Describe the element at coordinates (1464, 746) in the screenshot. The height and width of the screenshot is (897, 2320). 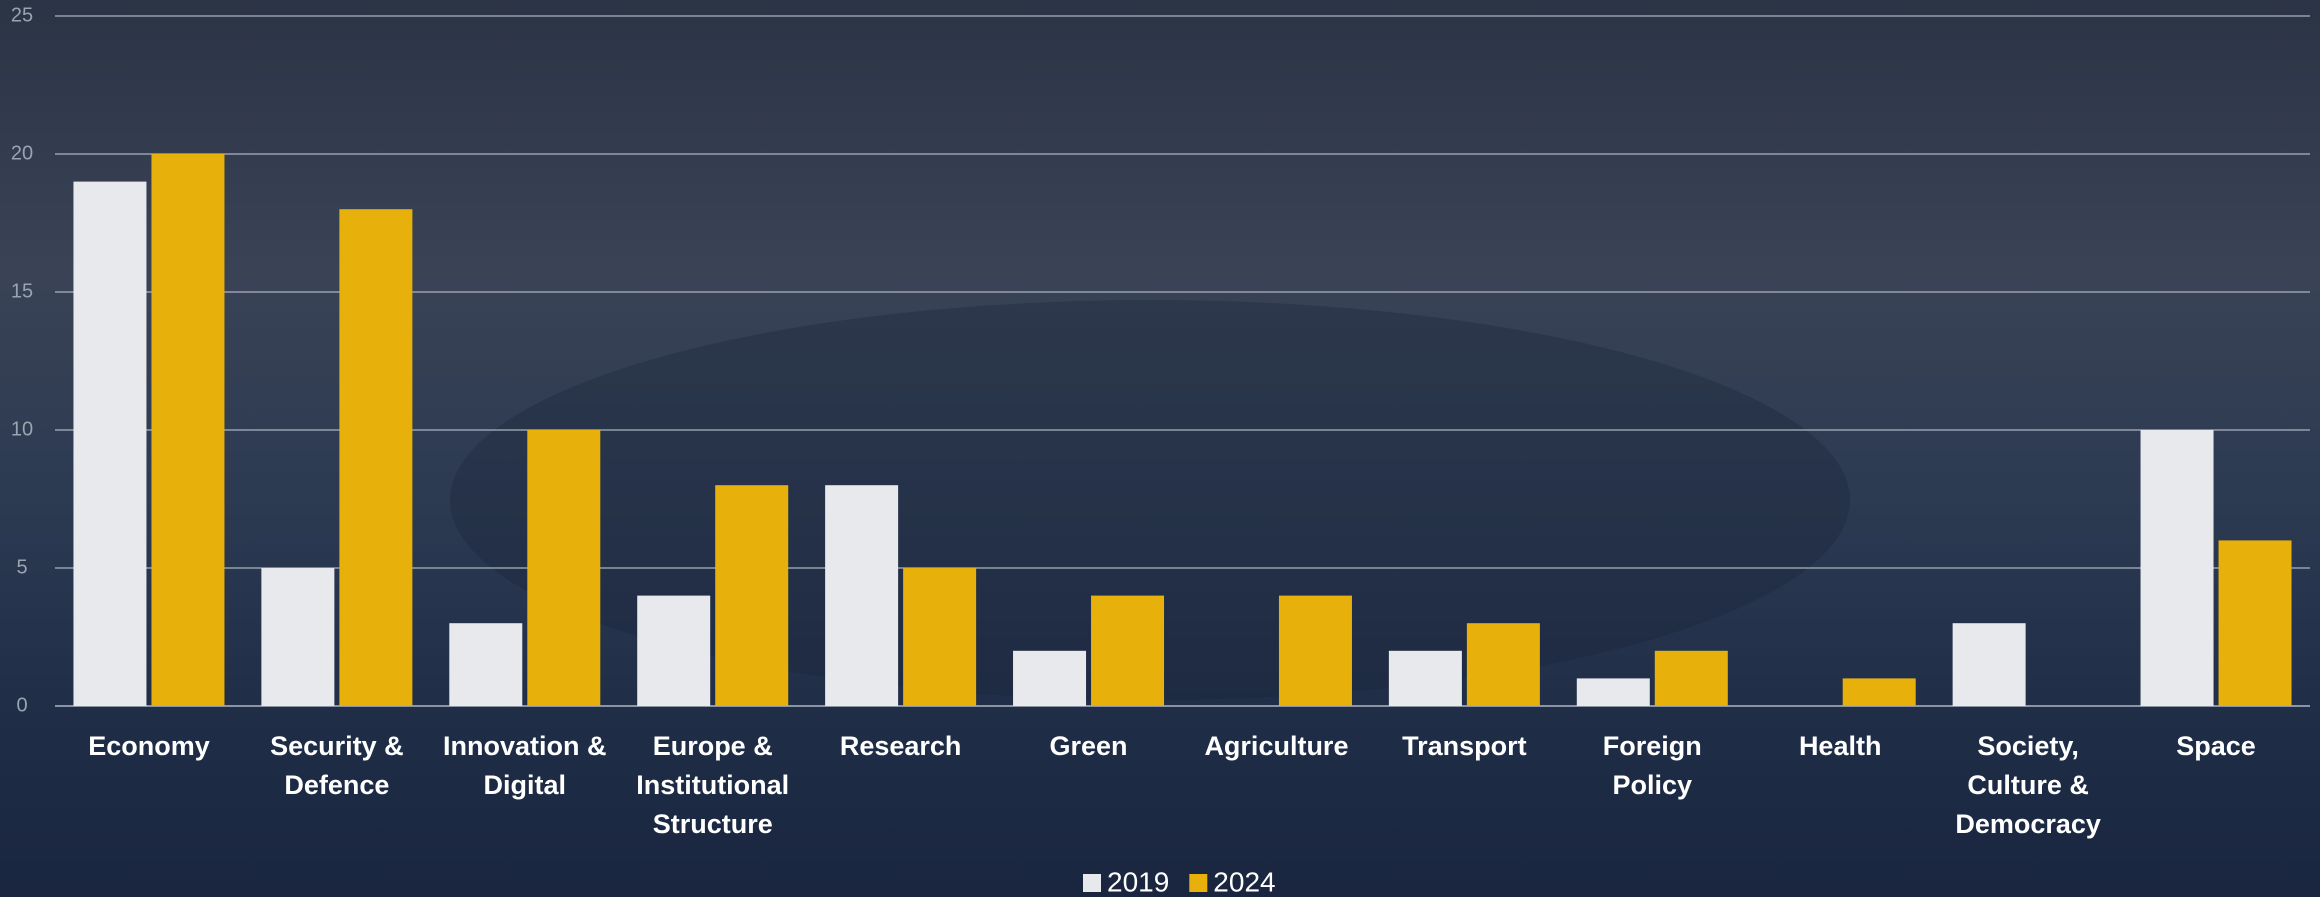
I see `x-tick-label: Transport` at that location.